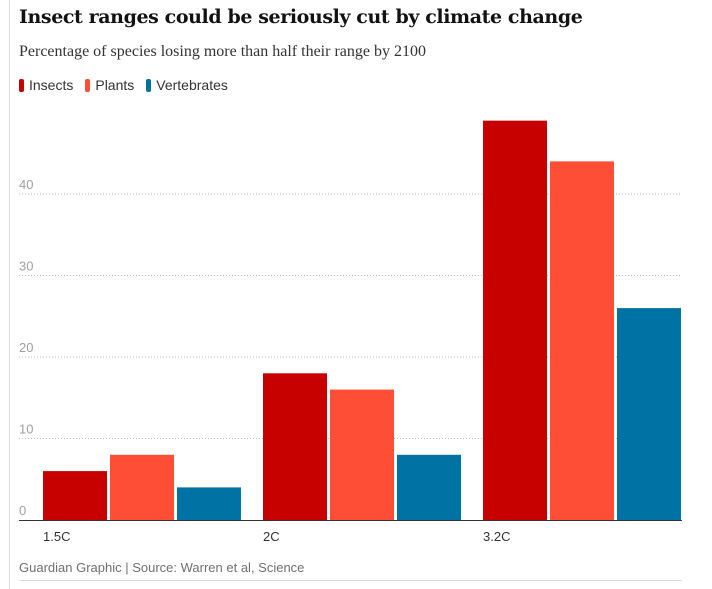  What do you see at coordinates (496, 536) in the screenshot?
I see `x-tick-label-3-2c: 3.2C` at bounding box center [496, 536].